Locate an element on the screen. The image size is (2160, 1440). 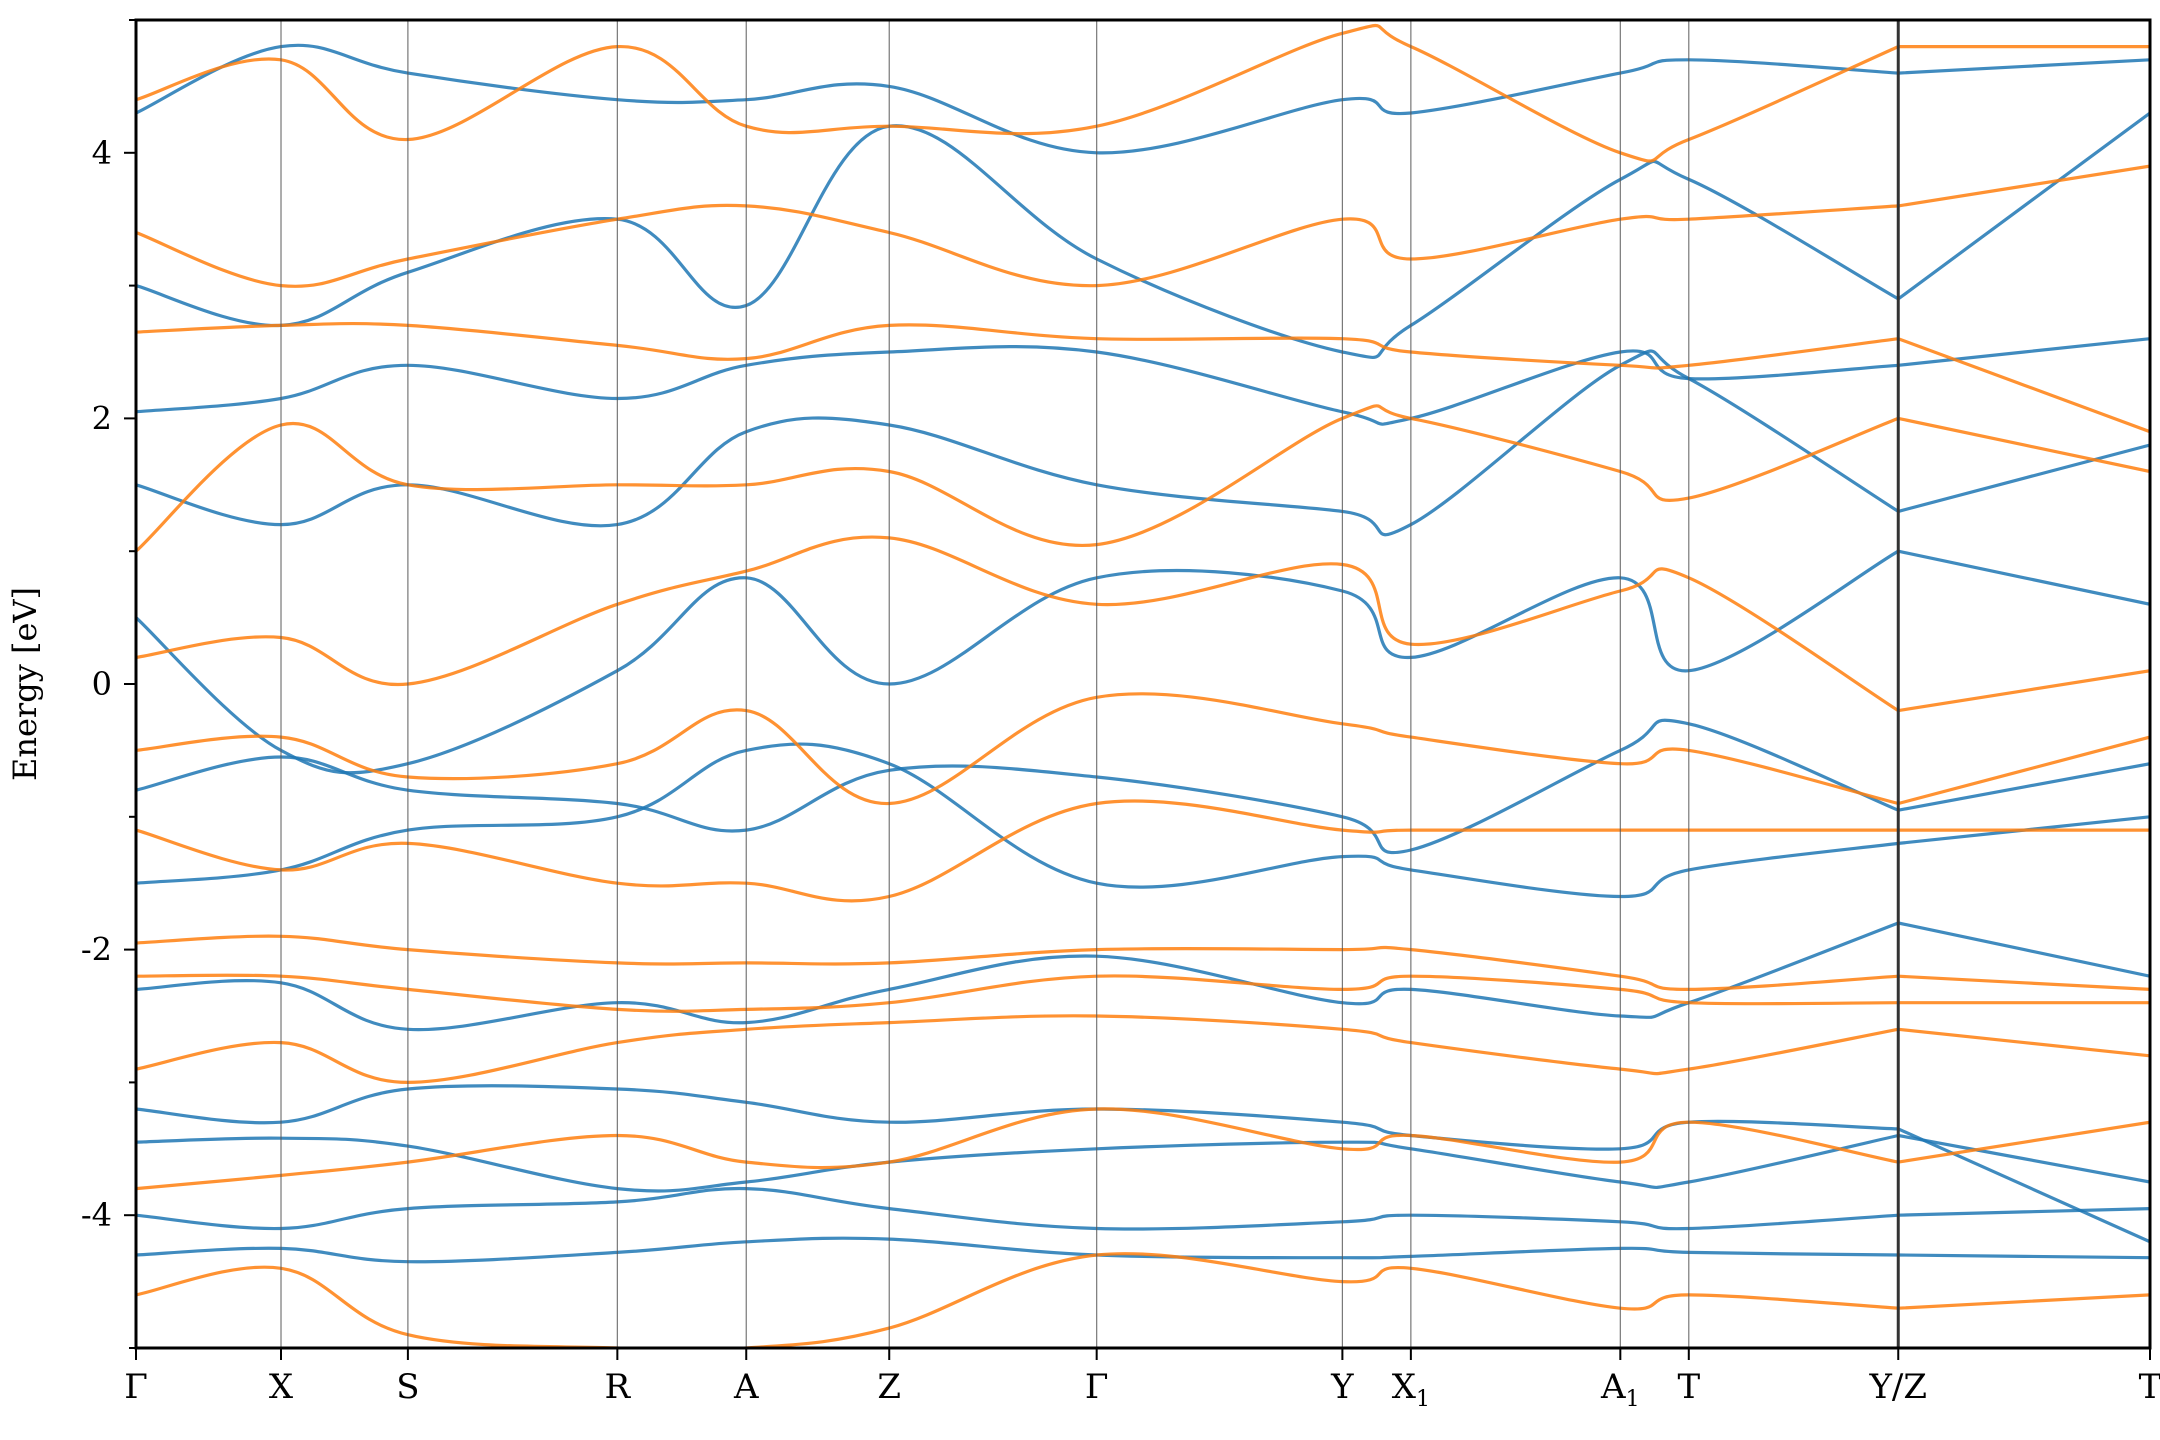
x-tick-label: S is located at coordinates (407, 1387).